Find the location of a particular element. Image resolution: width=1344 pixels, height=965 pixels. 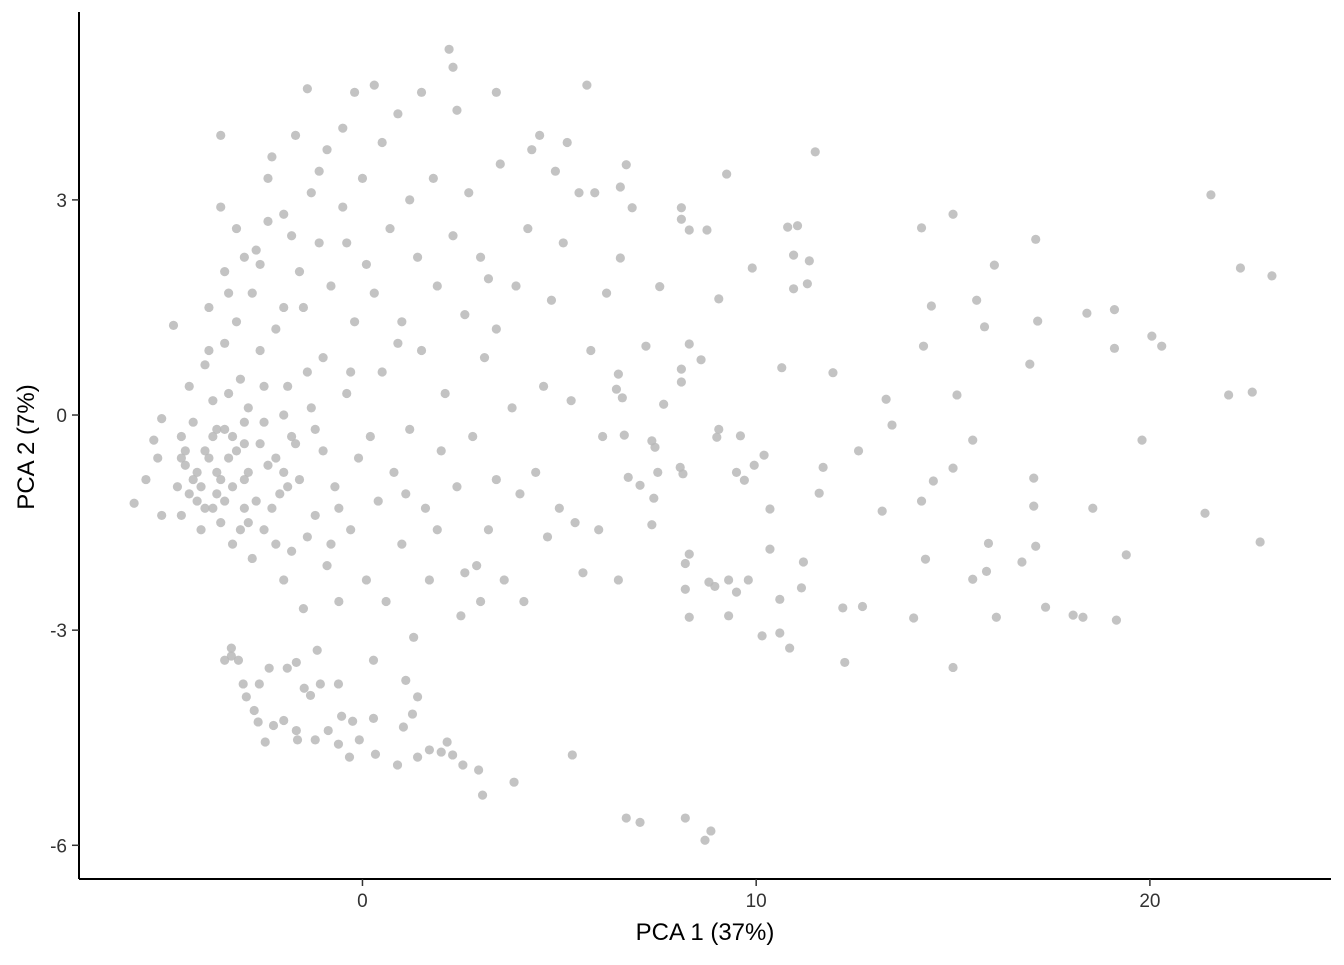

x-tick-label: 10 is located at coordinates (756, 901).